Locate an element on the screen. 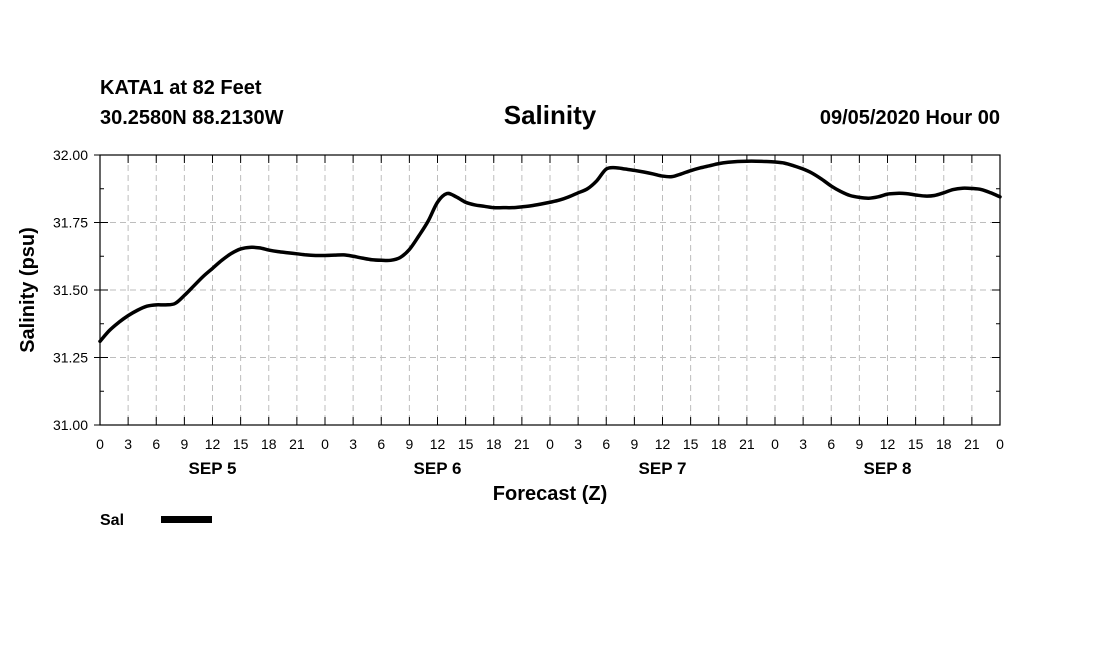  forecast-datetime: 09/05/2020 Hour 00 is located at coordinates (910, 118).